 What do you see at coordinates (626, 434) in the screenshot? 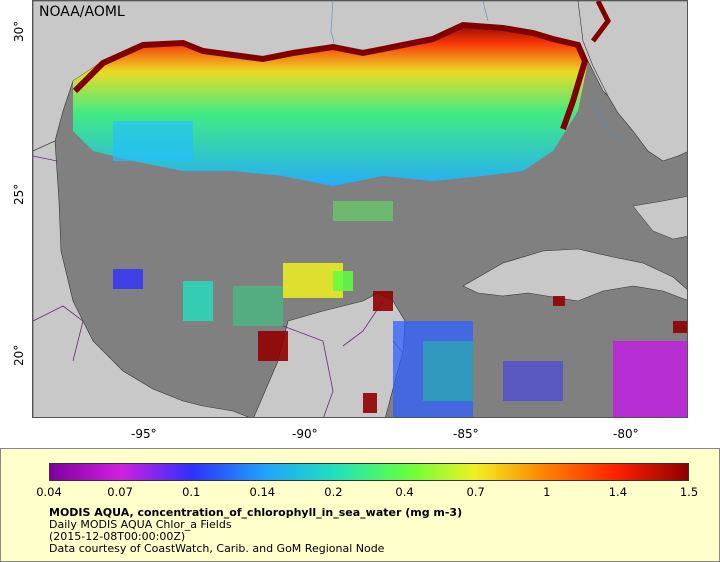
I see `lon-tick-label: -80°` at bounding box center [626, 434].